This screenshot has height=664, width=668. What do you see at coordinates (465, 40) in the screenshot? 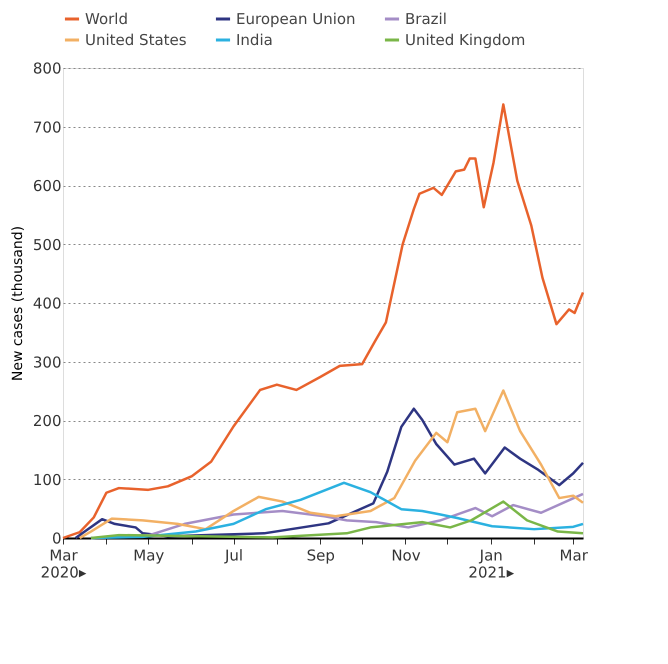
I see `legend-label: United Kingdom` at bounding box center [465, 40].